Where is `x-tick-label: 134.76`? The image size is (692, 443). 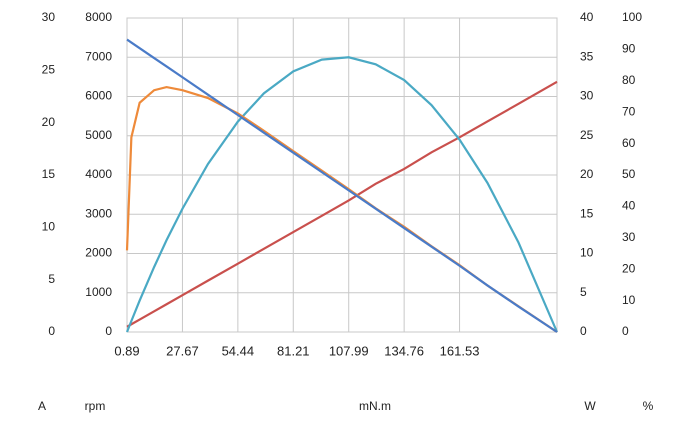 x-tick-label: 134.76 is located at coordinates (404, 350).